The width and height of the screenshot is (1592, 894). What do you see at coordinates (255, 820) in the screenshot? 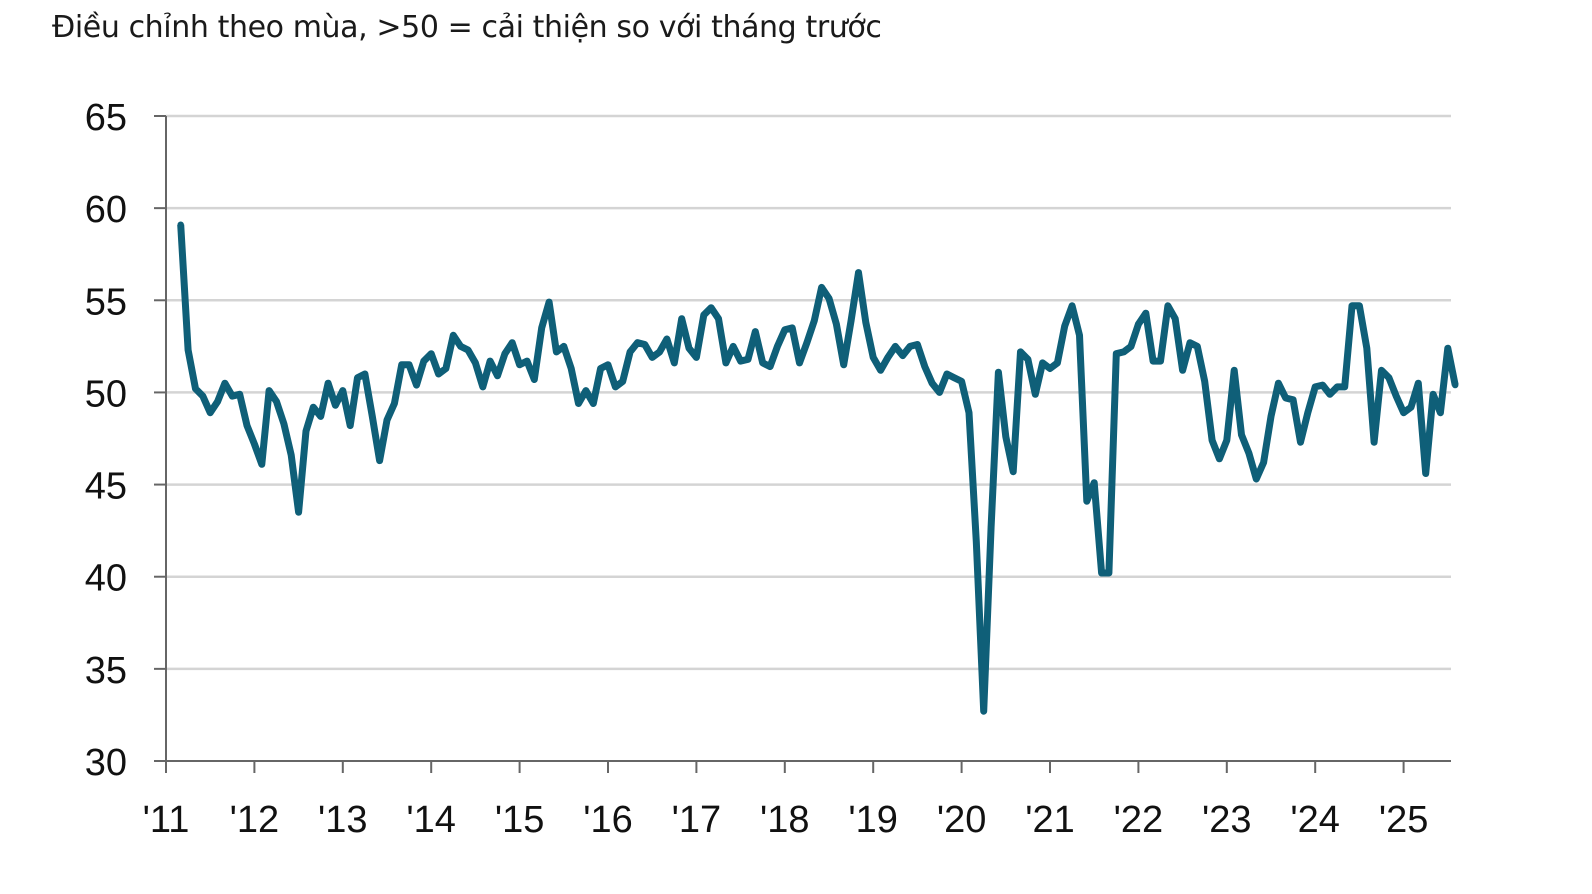
I see `x-tick-label: '12` at bounding box center [255, 820].